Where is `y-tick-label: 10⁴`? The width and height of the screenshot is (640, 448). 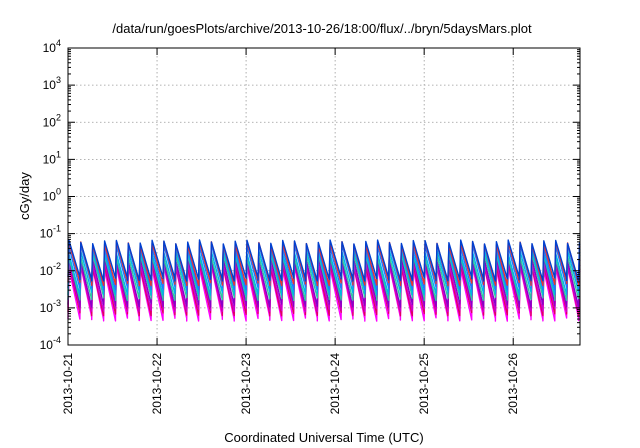 y-tick-label: 10⁴ is located at coordinates (52, 46).